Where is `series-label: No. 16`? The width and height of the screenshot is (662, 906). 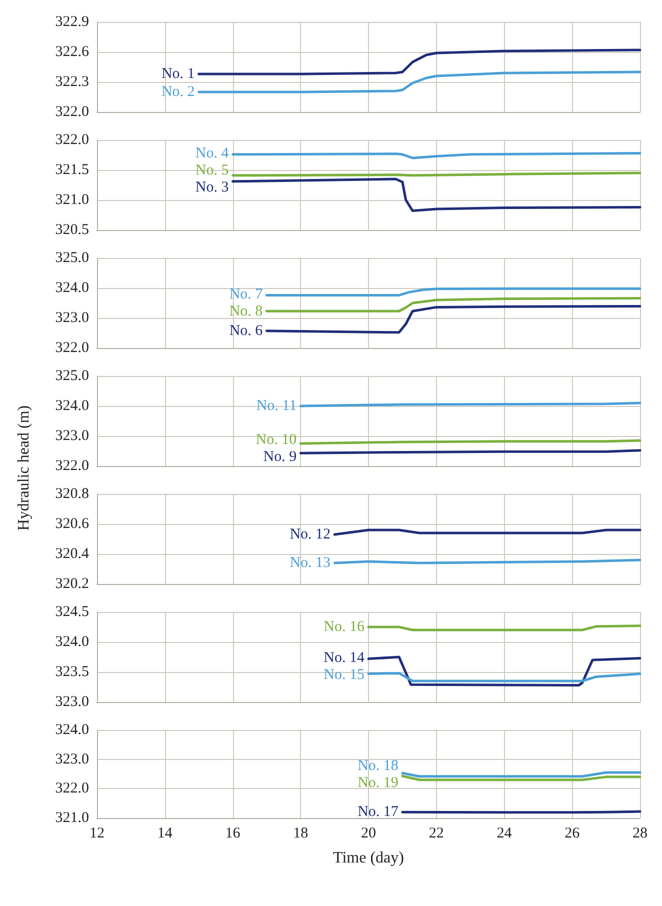
series-label: No. 16 is located at coordinates (344, 627).